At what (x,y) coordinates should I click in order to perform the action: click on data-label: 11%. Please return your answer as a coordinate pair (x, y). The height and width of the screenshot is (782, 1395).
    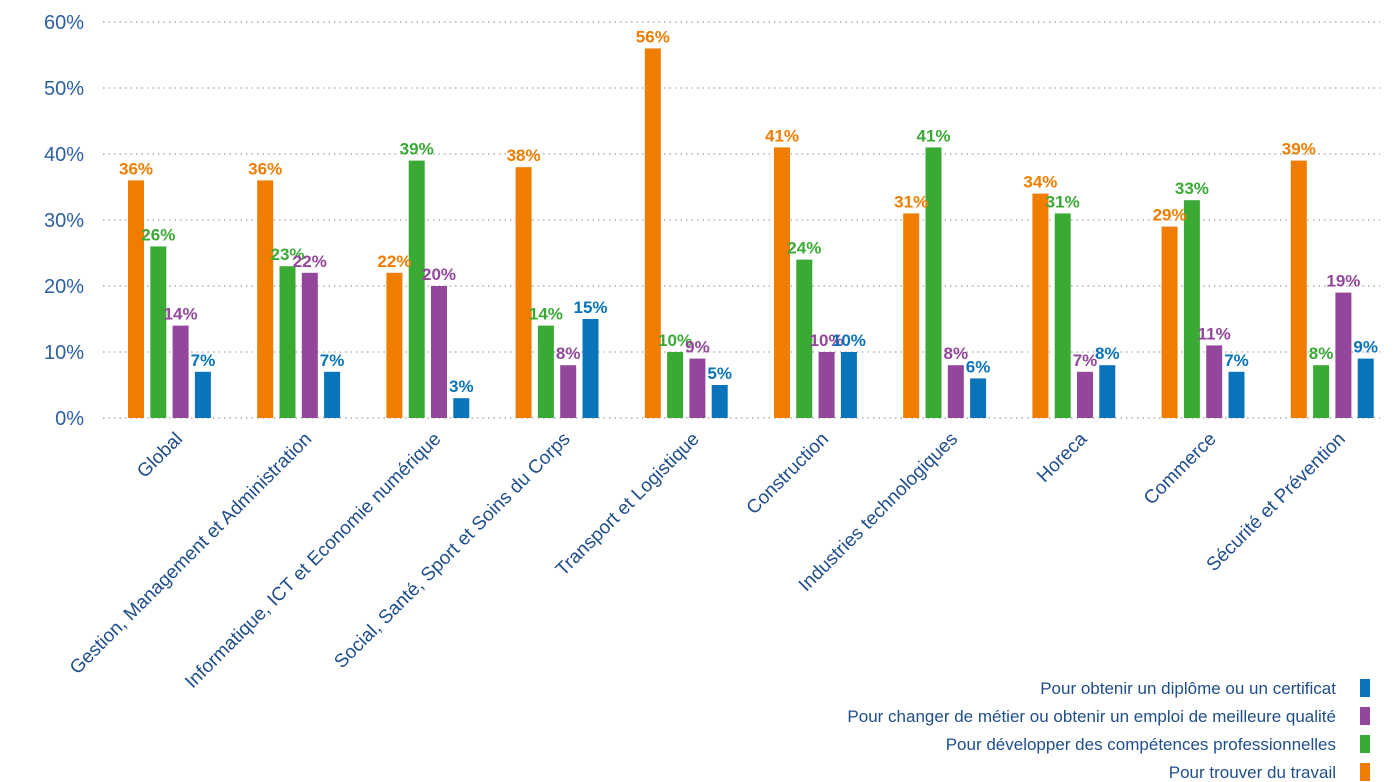
    Looking at the image, I should click on (1214, 333).